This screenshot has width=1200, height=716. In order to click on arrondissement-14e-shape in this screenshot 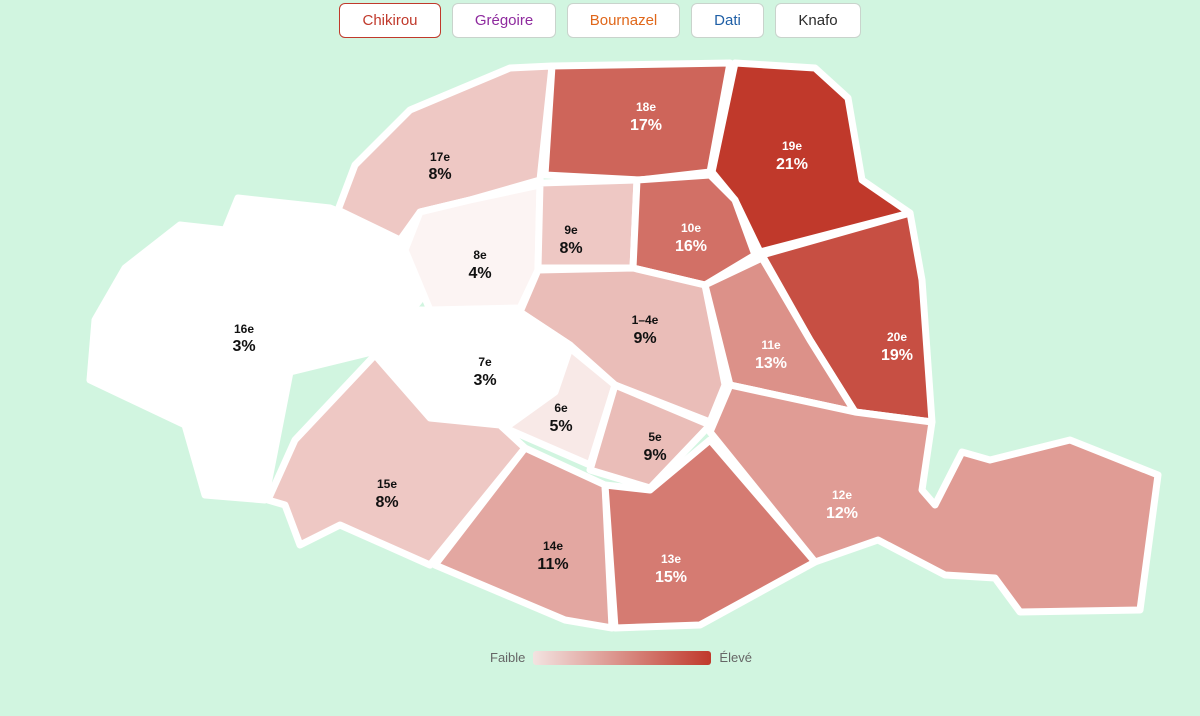, I will do `click(523, 538)`.